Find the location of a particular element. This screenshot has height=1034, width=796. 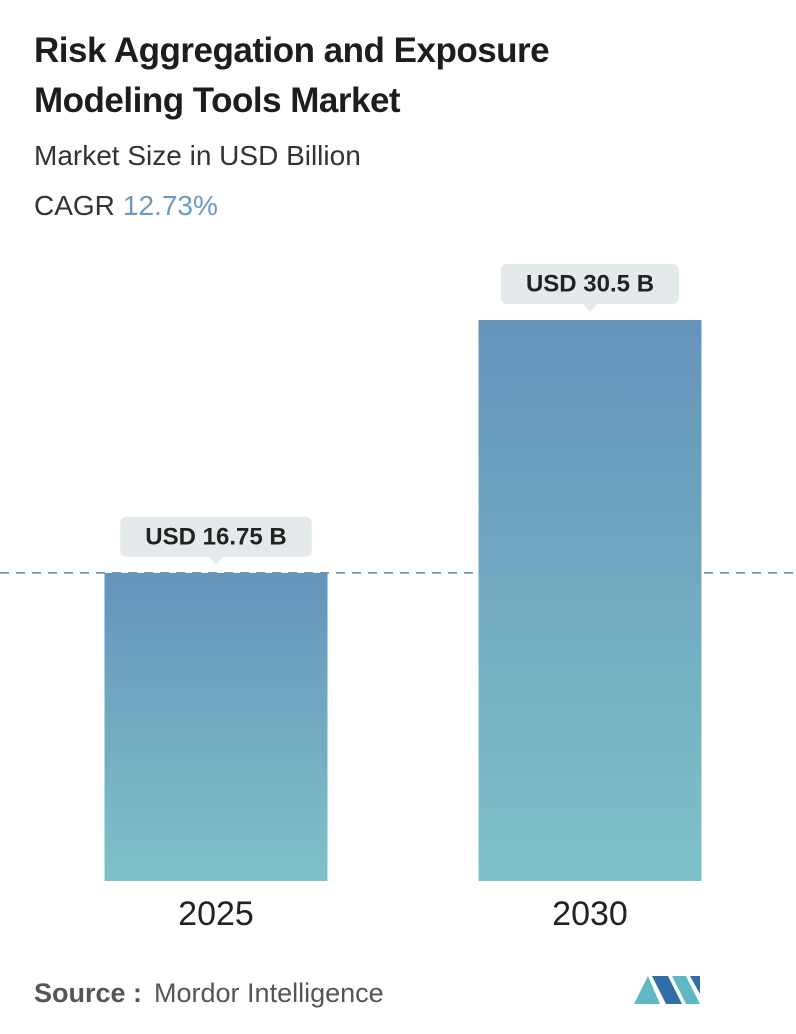

source: Source : Mordor Intelligence is located at coordinates (209, 993).